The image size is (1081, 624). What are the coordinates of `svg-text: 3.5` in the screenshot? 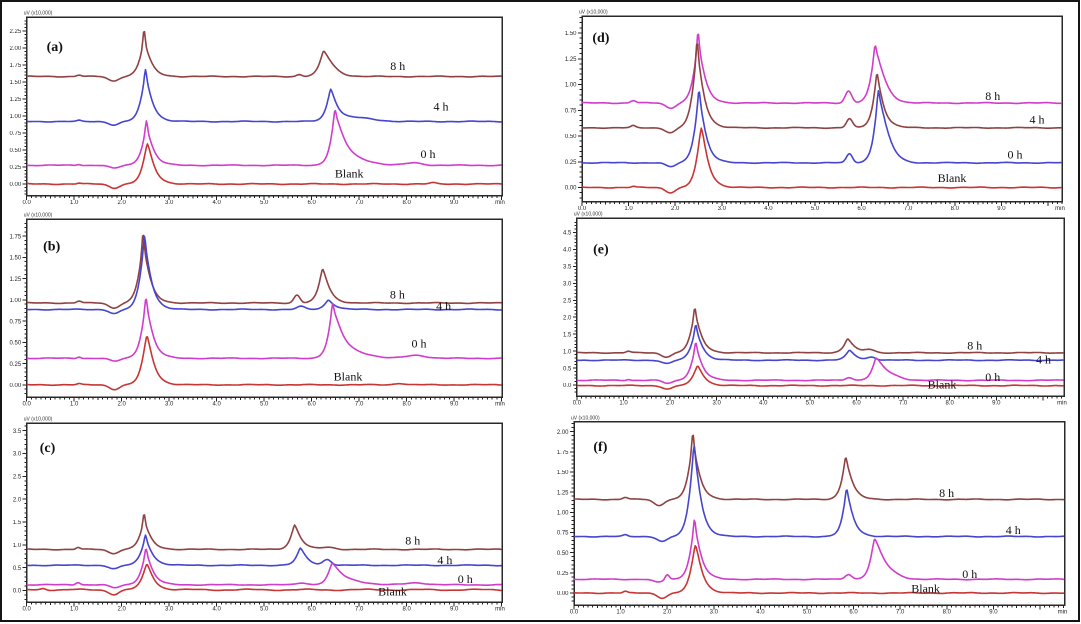 It's located at (17, 432).